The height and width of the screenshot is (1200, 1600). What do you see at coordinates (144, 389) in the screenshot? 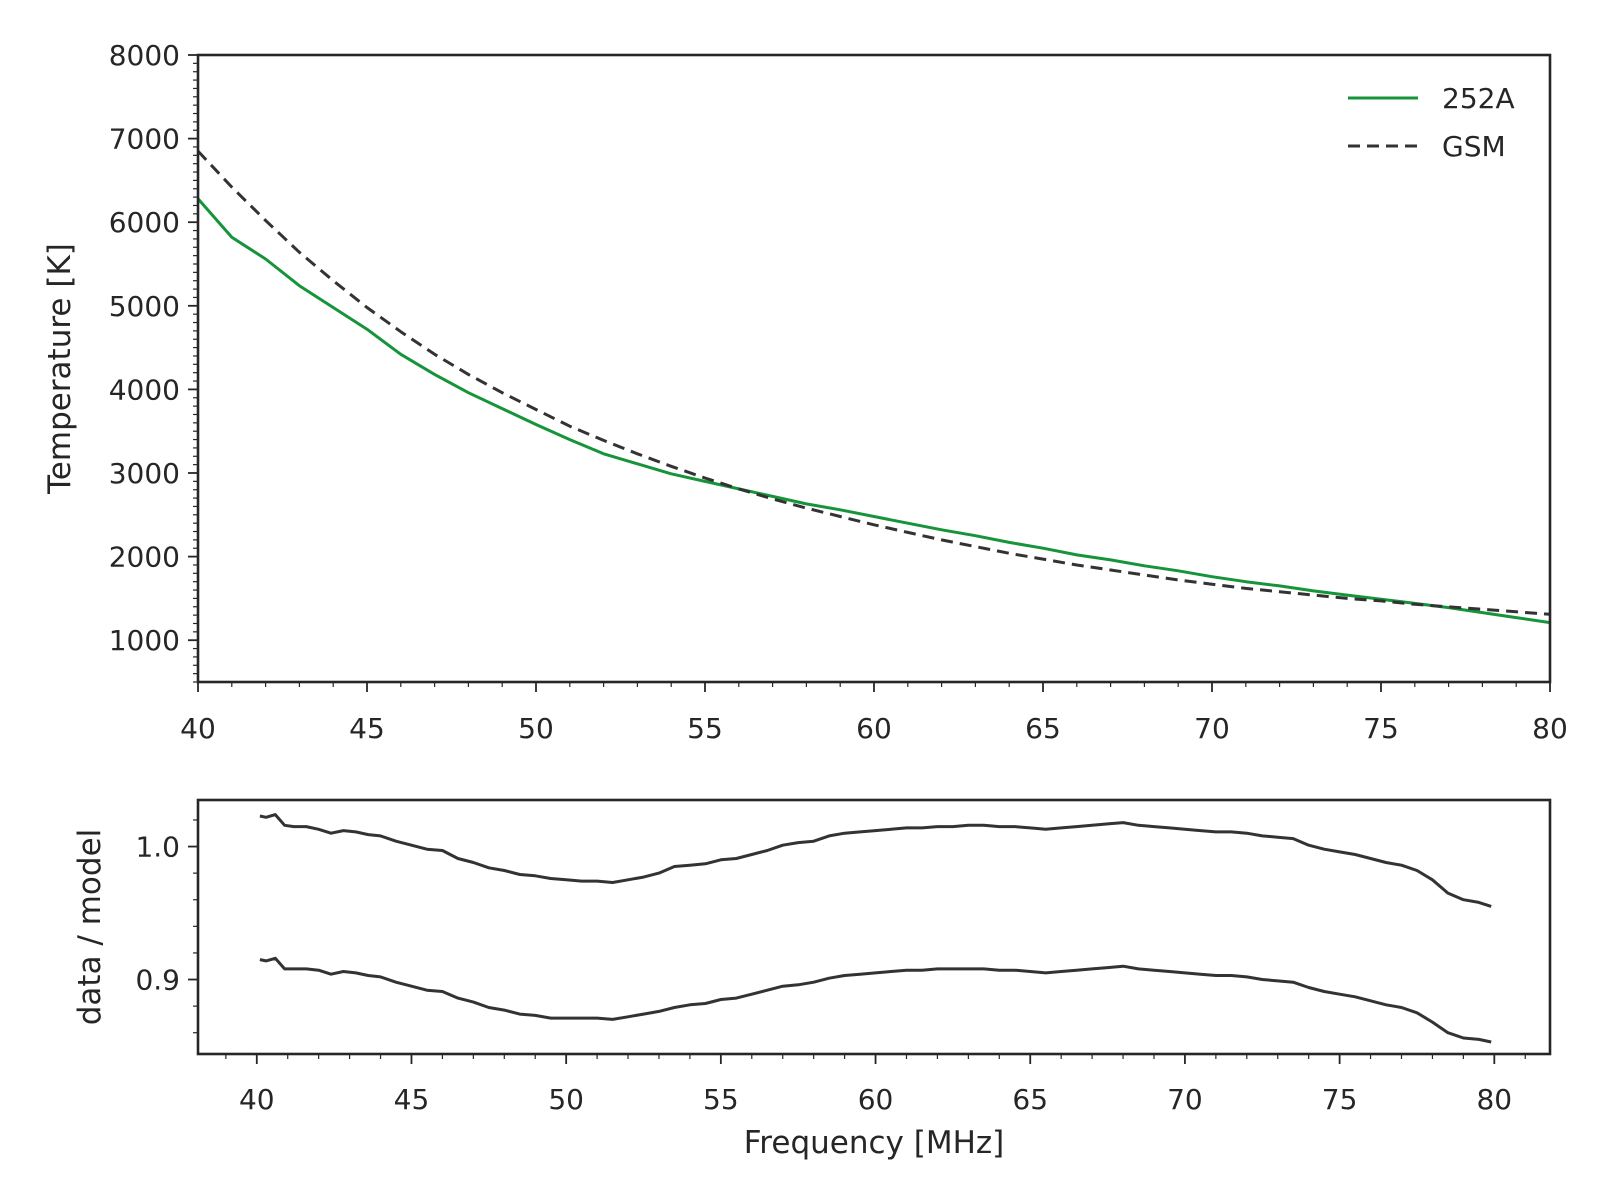
I see `top-y-tick-label: 4000` at bounding box center [144, 389].